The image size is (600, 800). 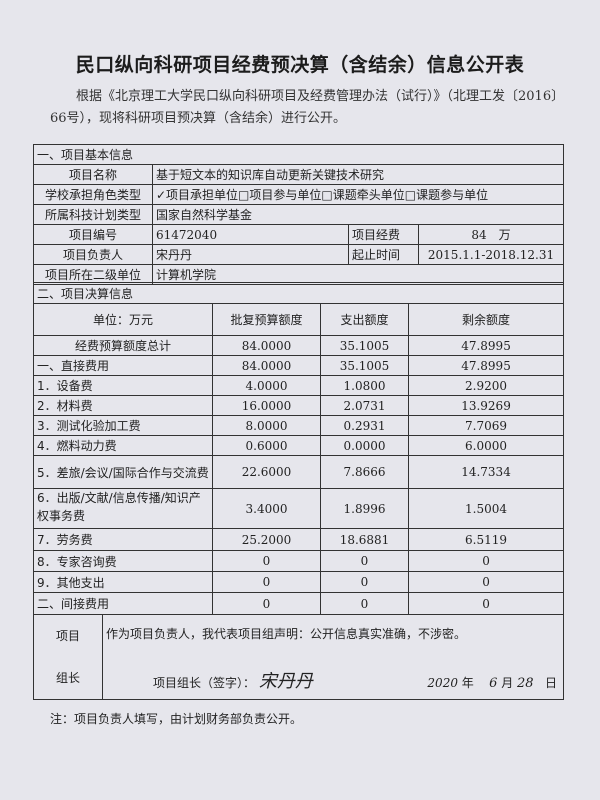 I want to click on section-basic-info: 一、项目基本信息, so click(x=298, y=154).